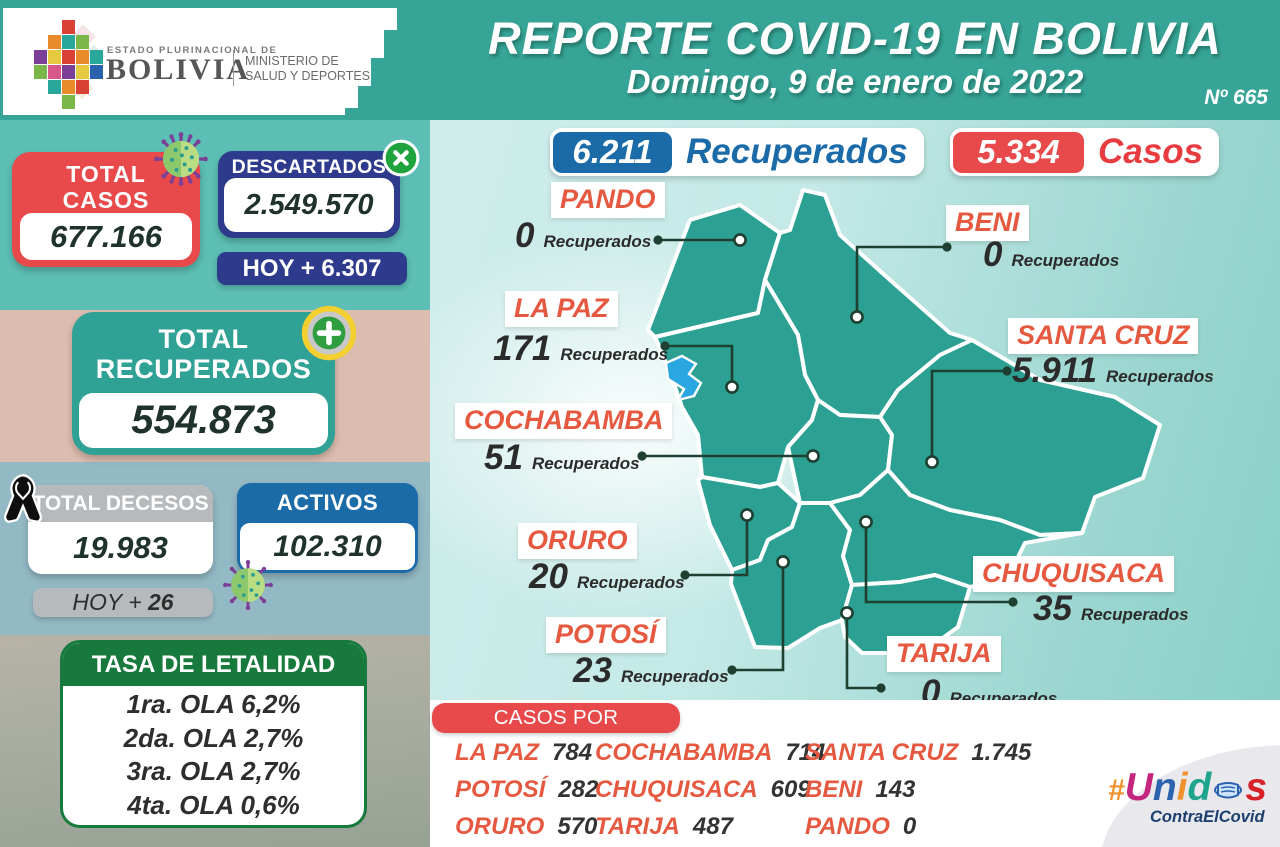 The image size is (1280, 847). I want to click on bolivia-chakana-logo, so click(70, 64).